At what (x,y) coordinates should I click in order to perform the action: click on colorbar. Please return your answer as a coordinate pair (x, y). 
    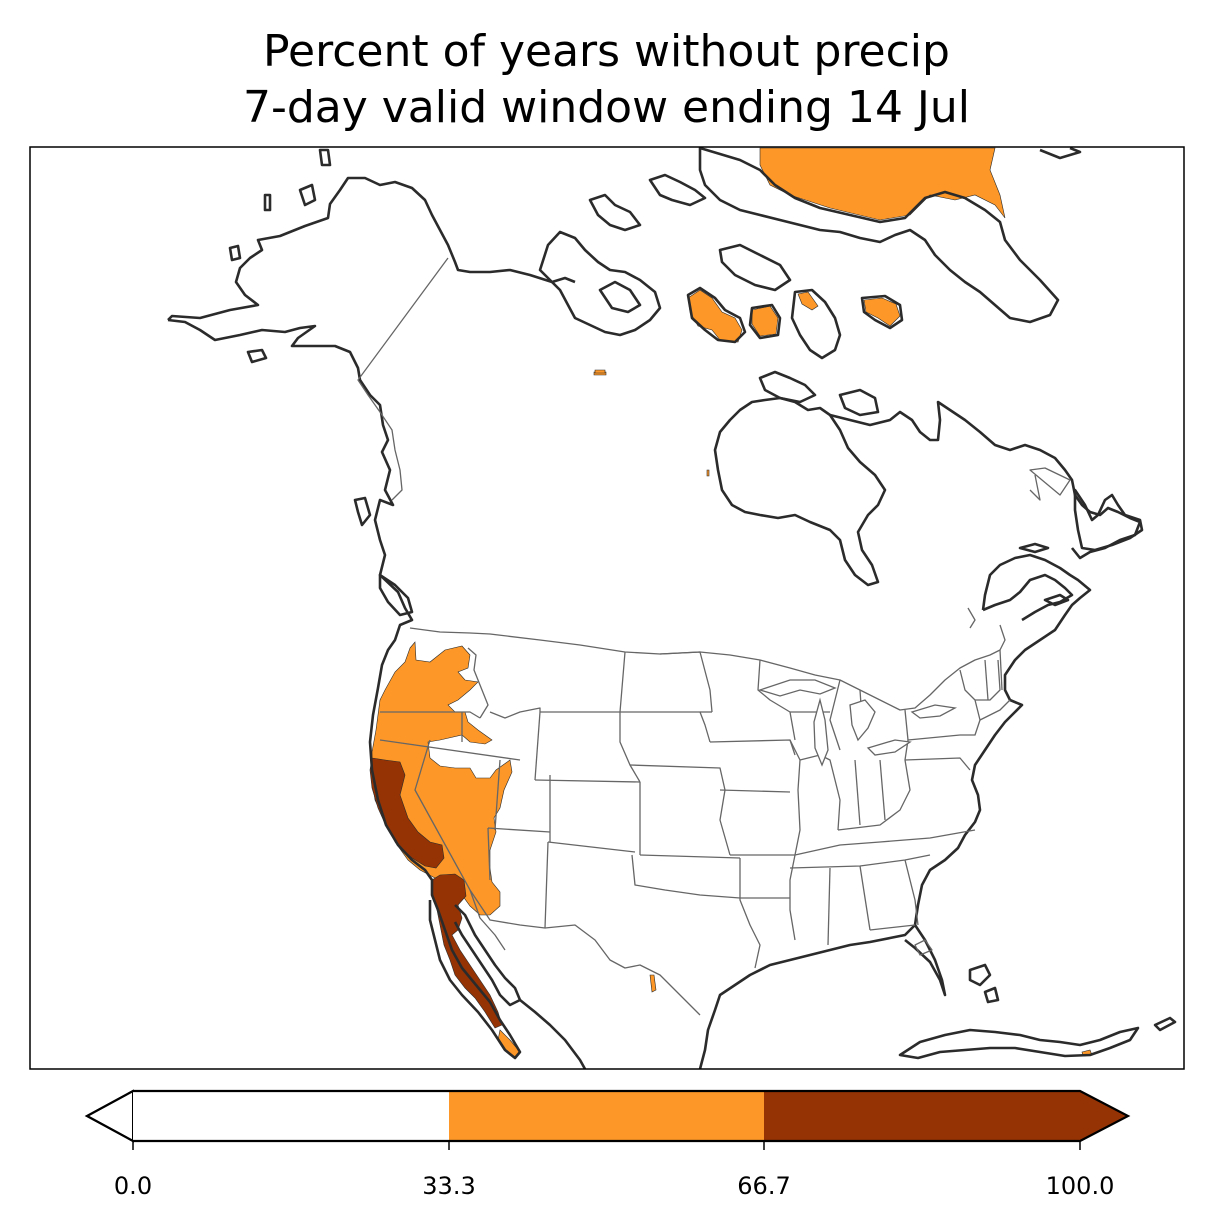
    Looking at the image, I should click on (607, 1119).